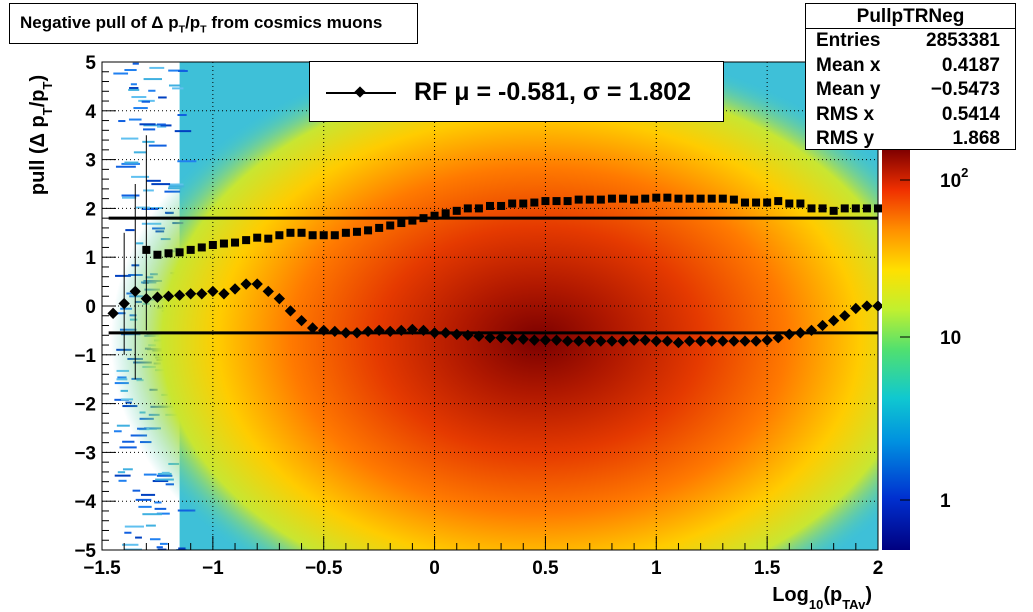 The height and width of the screenshot is (612, 1033). Describe the element at coordinates (85, 551) in the screenshot. I see `y-tick-label: −5` at that location.